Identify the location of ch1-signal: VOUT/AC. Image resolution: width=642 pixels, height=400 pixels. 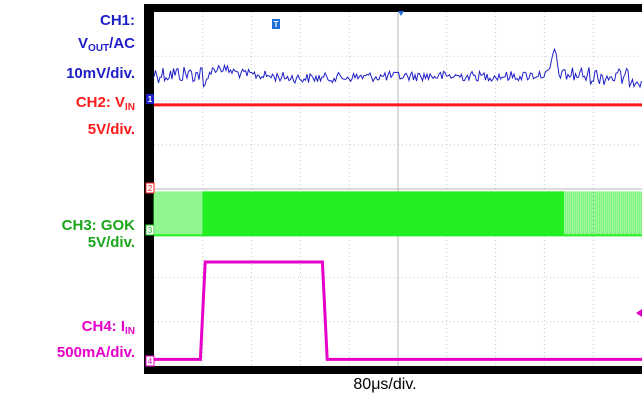
(106, 44).